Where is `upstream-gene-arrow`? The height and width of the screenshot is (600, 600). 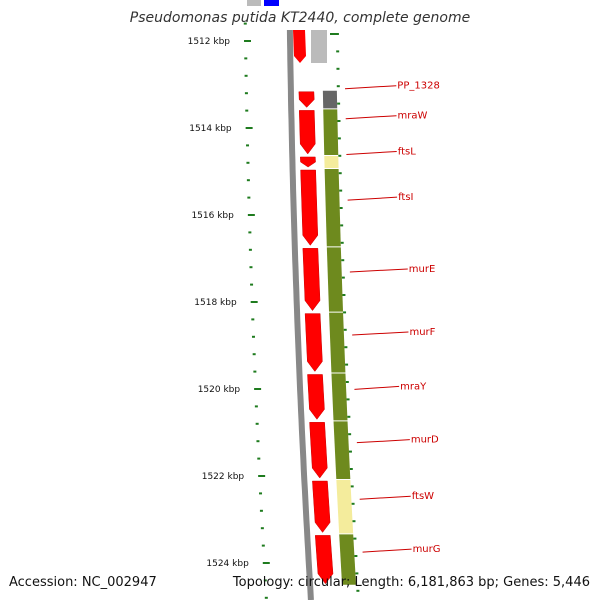
upstream-gene-arrow is located at coordinates (299, 46).